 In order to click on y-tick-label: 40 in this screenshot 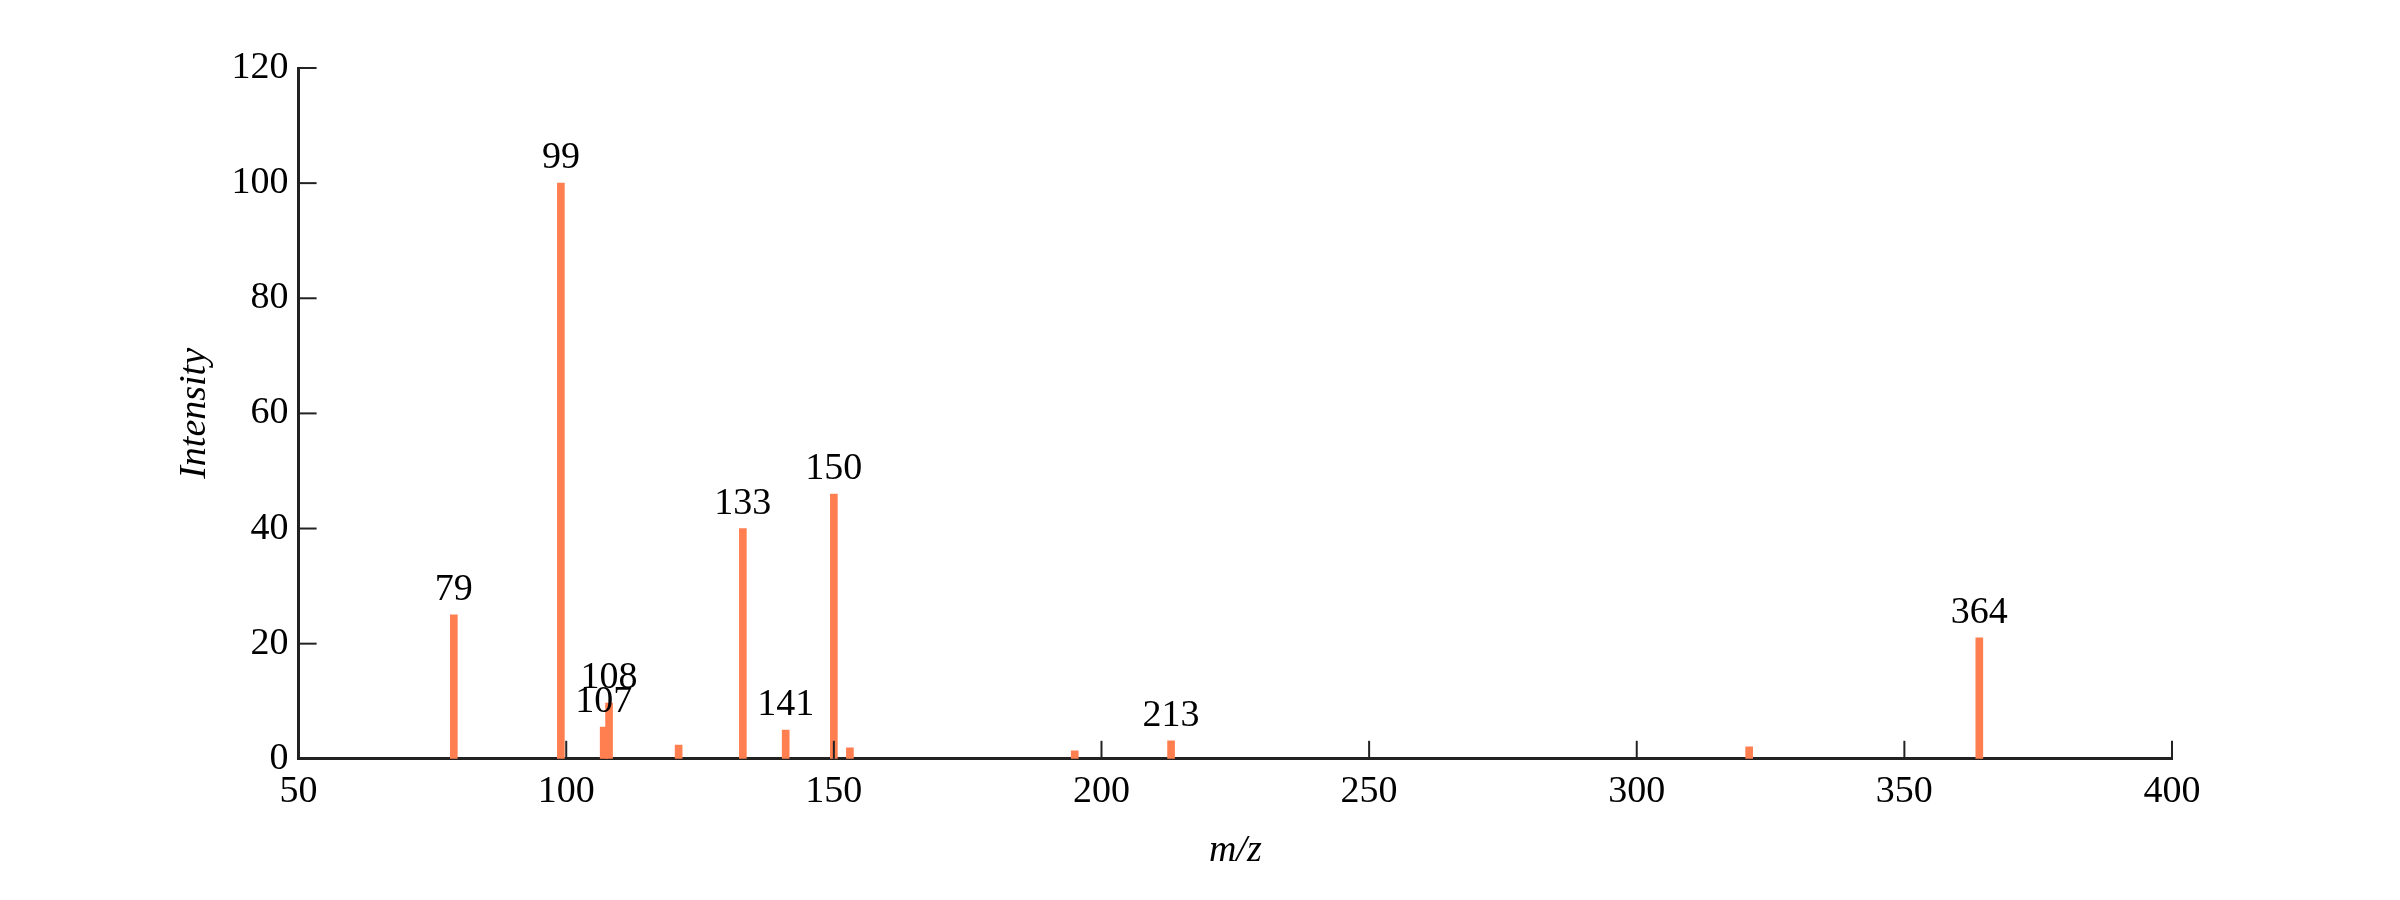, I will do `click(269, 525)`.